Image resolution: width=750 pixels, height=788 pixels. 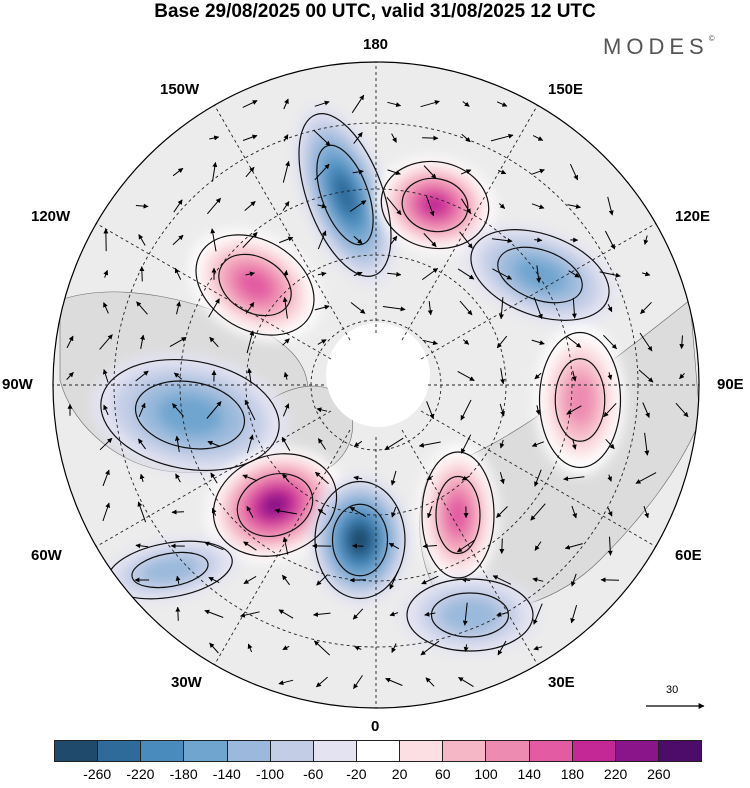 I want to click on colorbar-tick-label: -220, so click(x=140, y=774).